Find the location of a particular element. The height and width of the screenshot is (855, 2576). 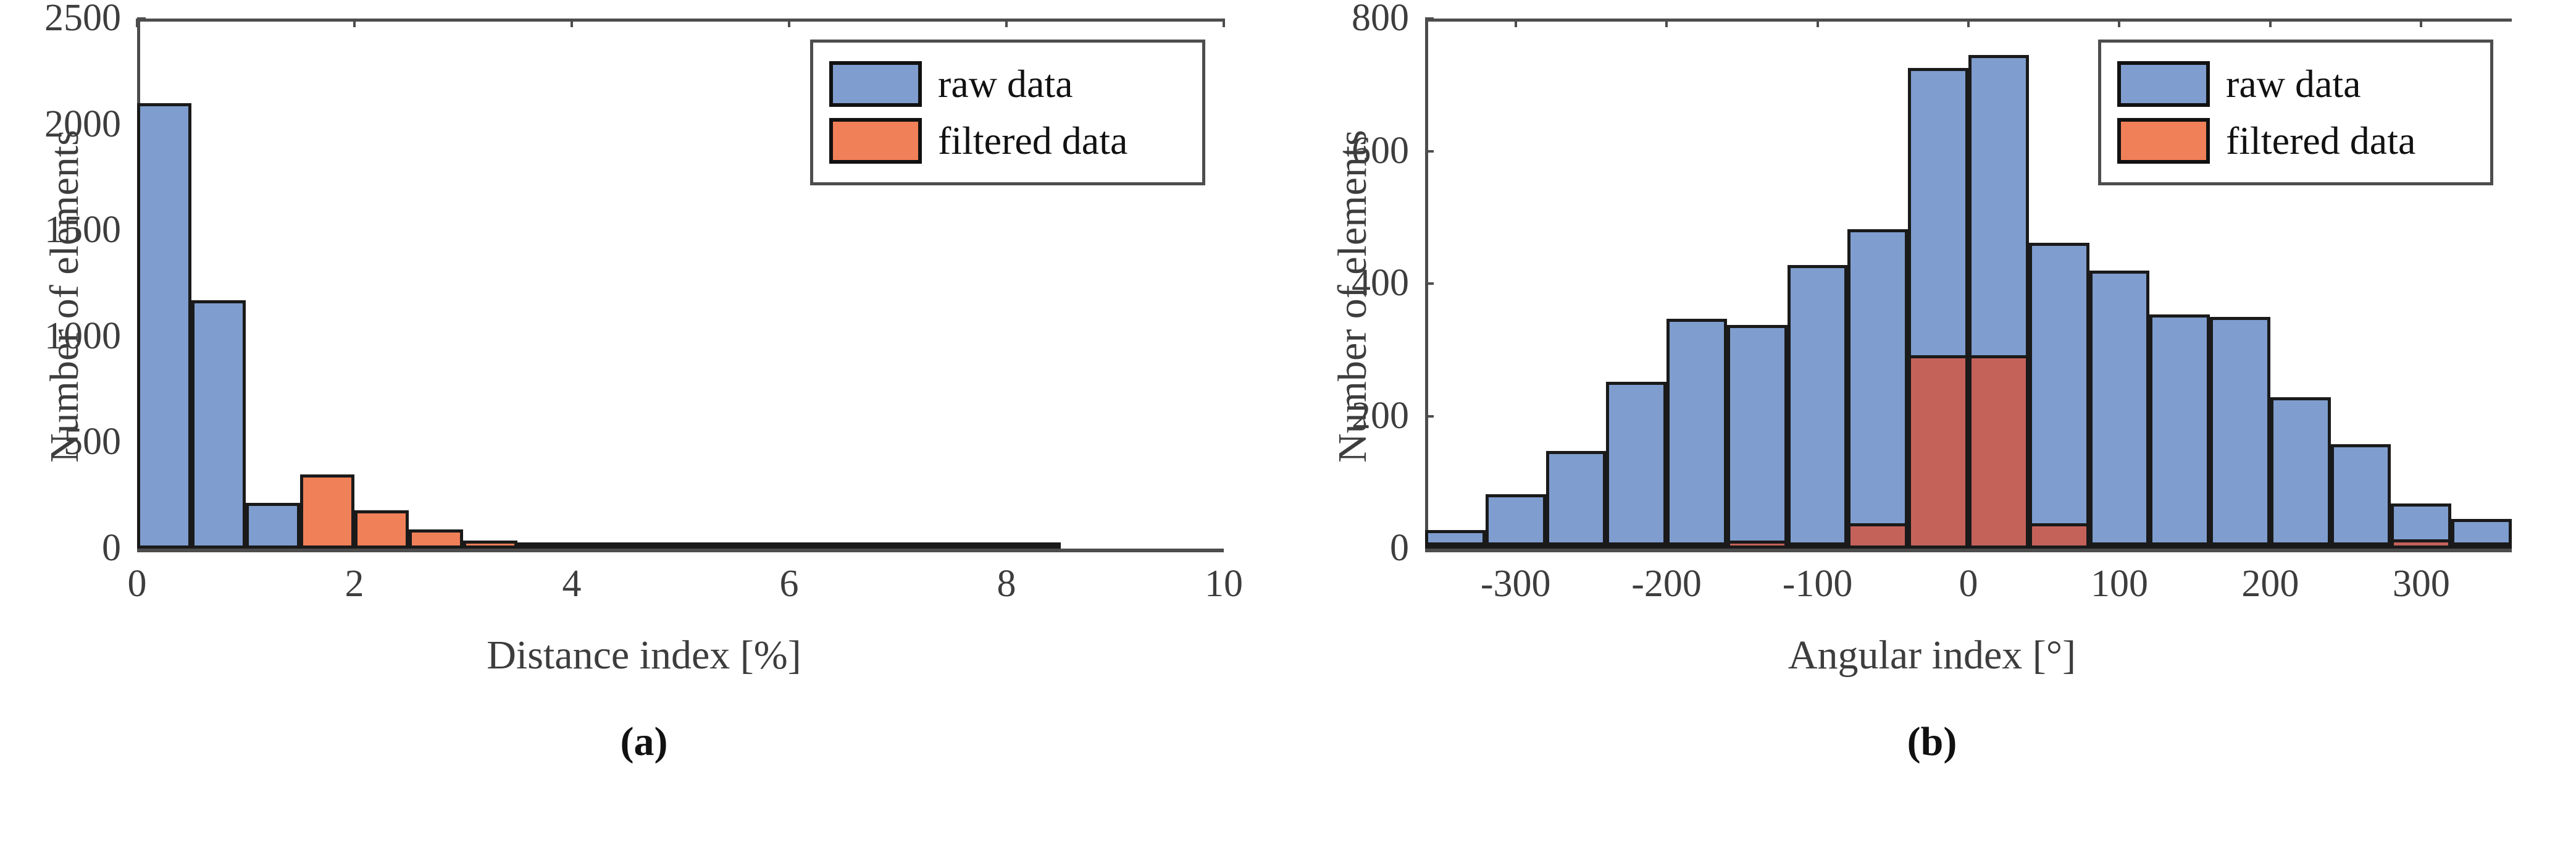

y-axis-title-a: Number of elements is located at coordinates (64, 296).